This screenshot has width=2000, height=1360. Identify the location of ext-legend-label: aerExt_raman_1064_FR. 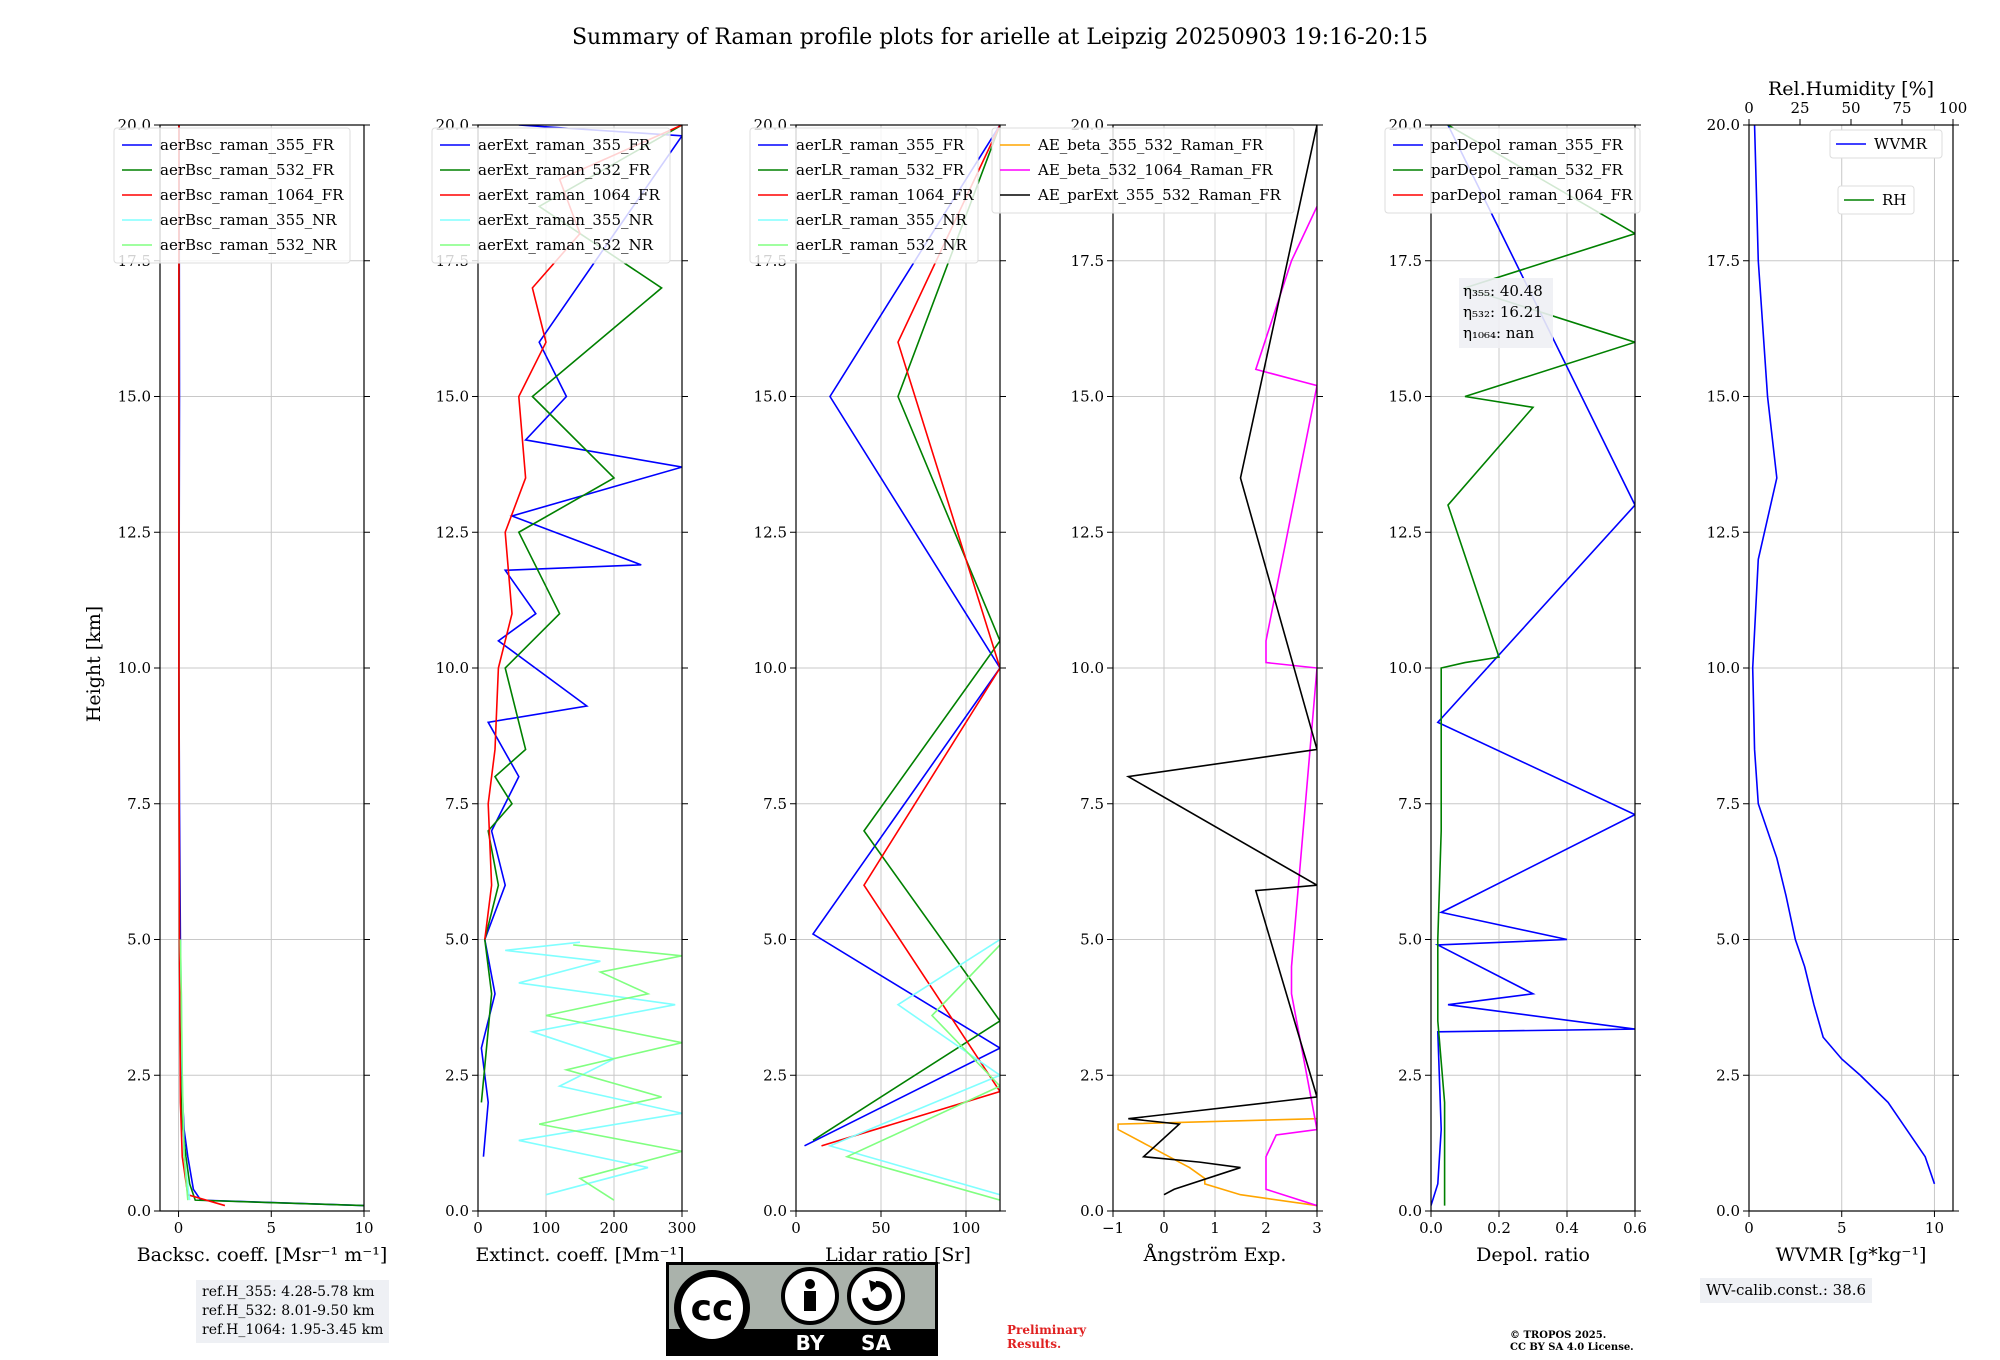
(569, 195).